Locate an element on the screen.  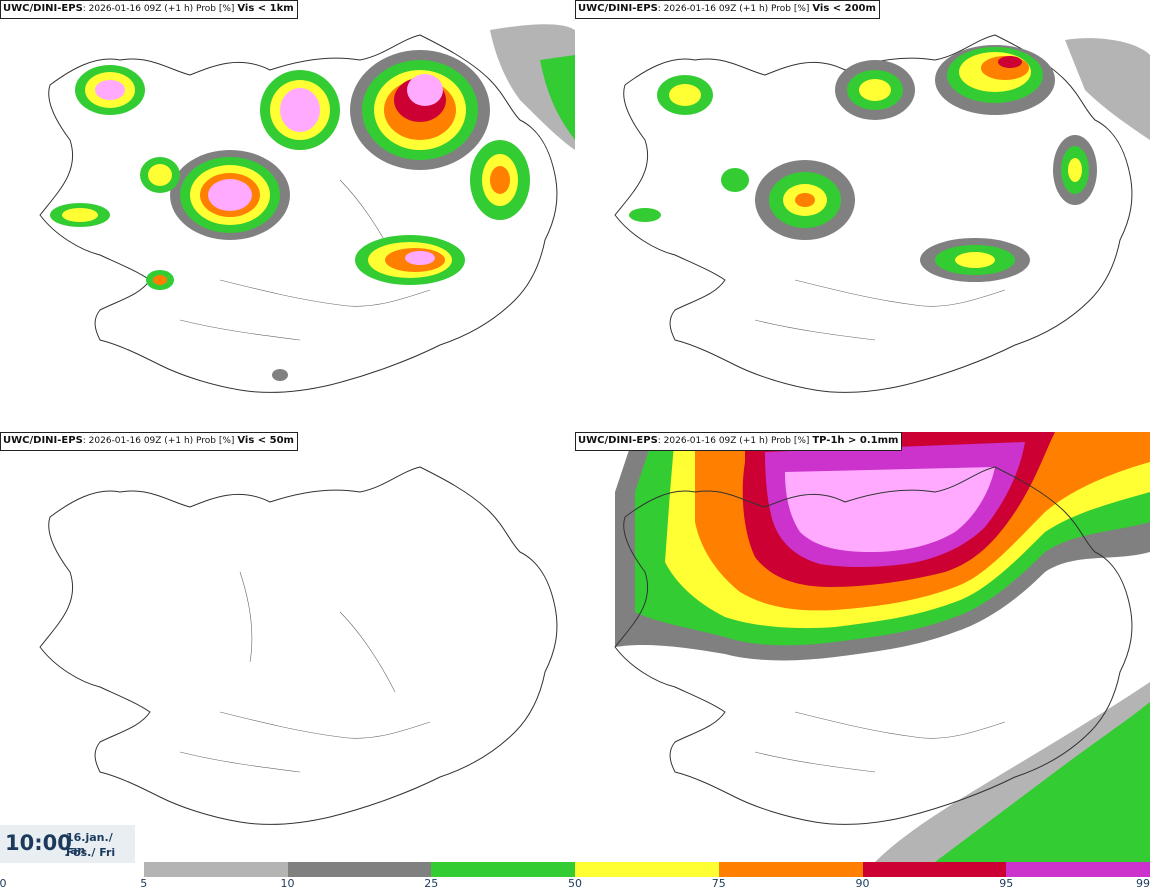
valid-time-box: 10:00 16.jan./ Jan Fös./ Fri is located at coordinates (67, 844).